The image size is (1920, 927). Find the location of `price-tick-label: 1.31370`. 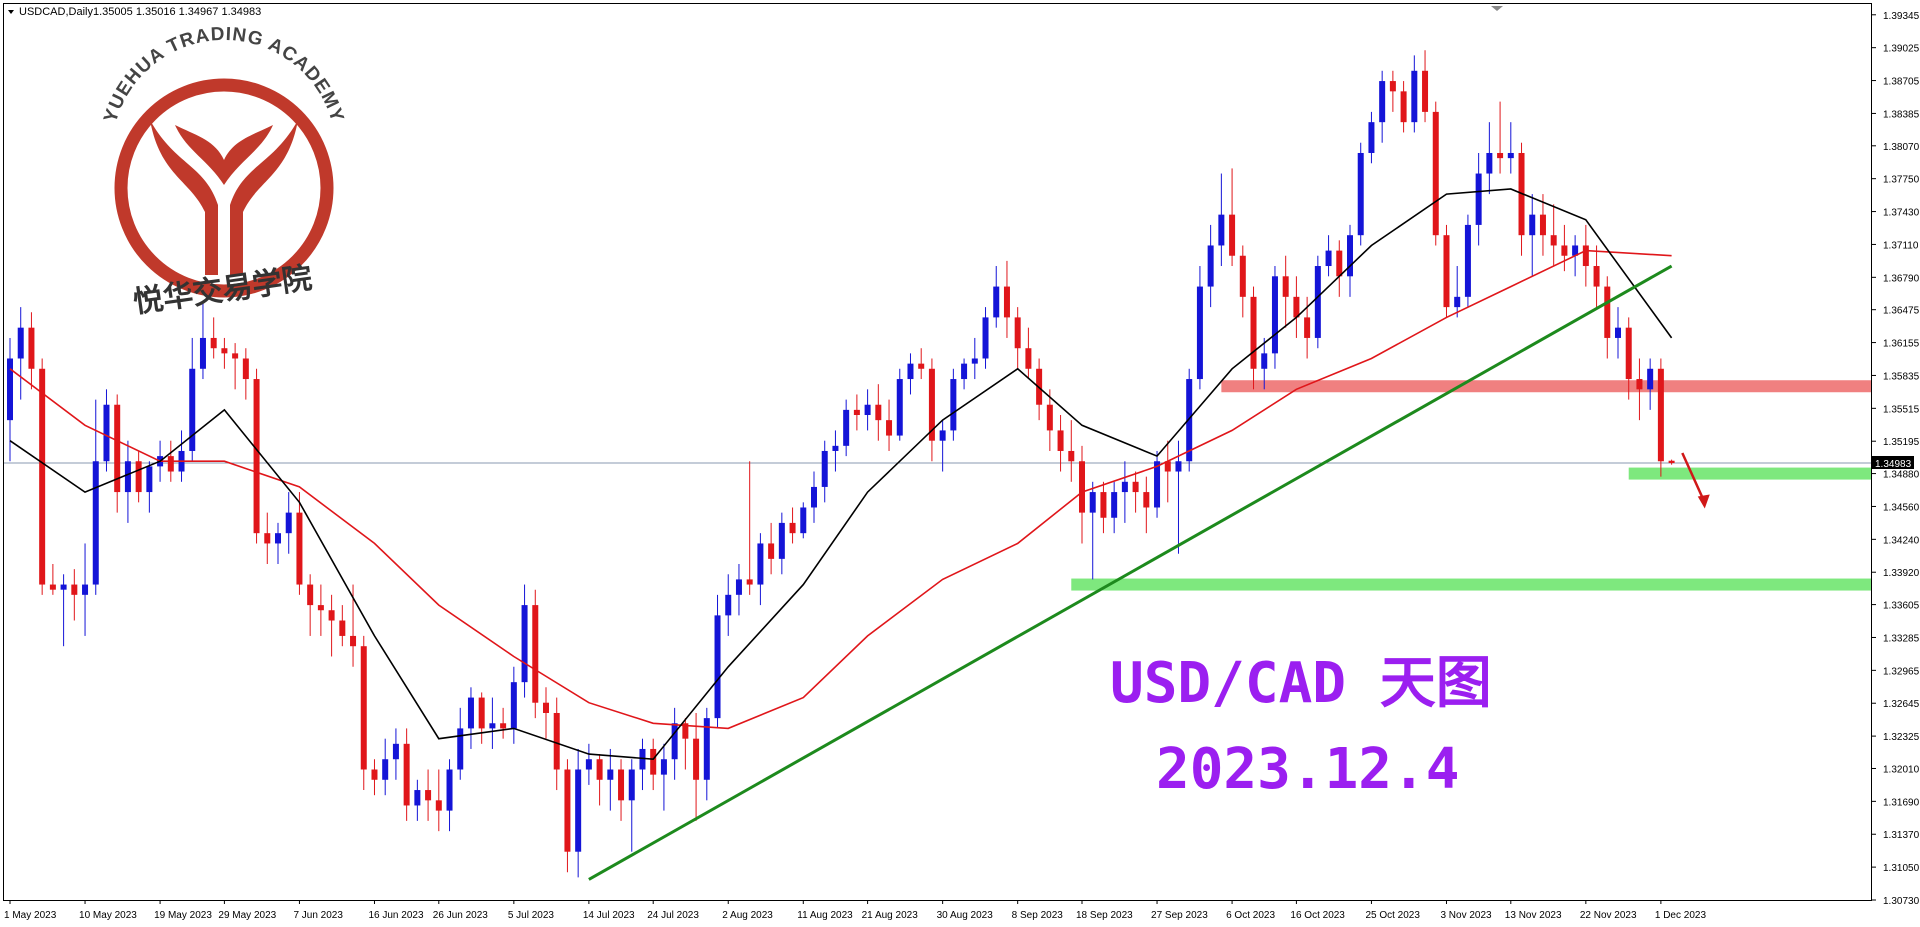

price-tick-label: 1.31370 is located at coordinates (1901, 835).